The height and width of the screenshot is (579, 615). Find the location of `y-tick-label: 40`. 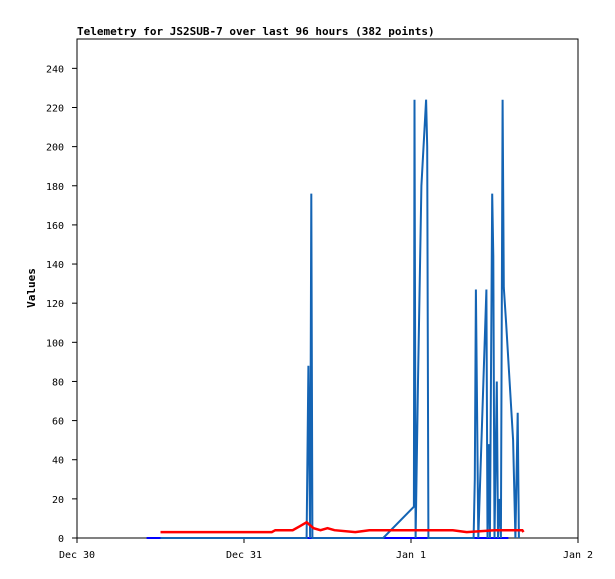

y-tick-label: 40 is located at coordinates (58, 461).